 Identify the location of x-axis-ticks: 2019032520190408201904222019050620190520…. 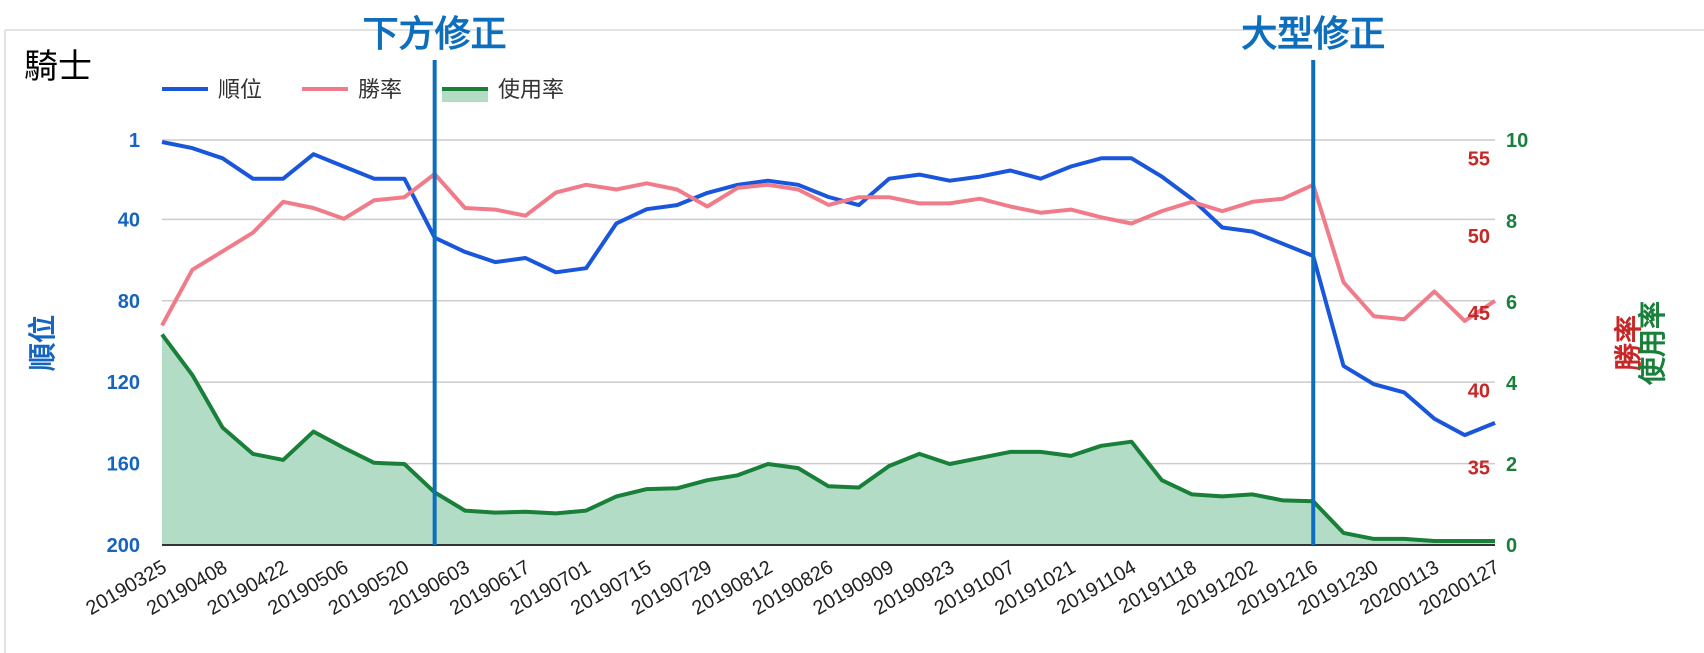
(792, 588).